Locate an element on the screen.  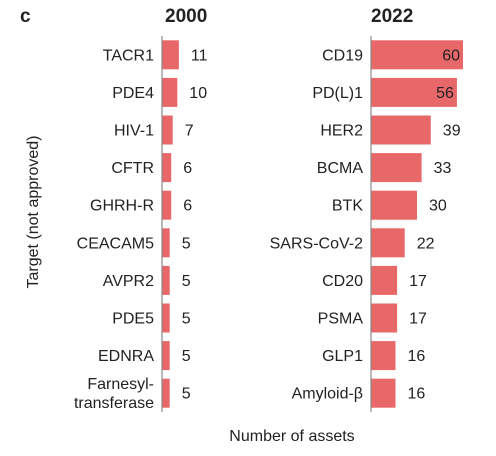
category-label: CD19 is located at coordinates (342, 55).